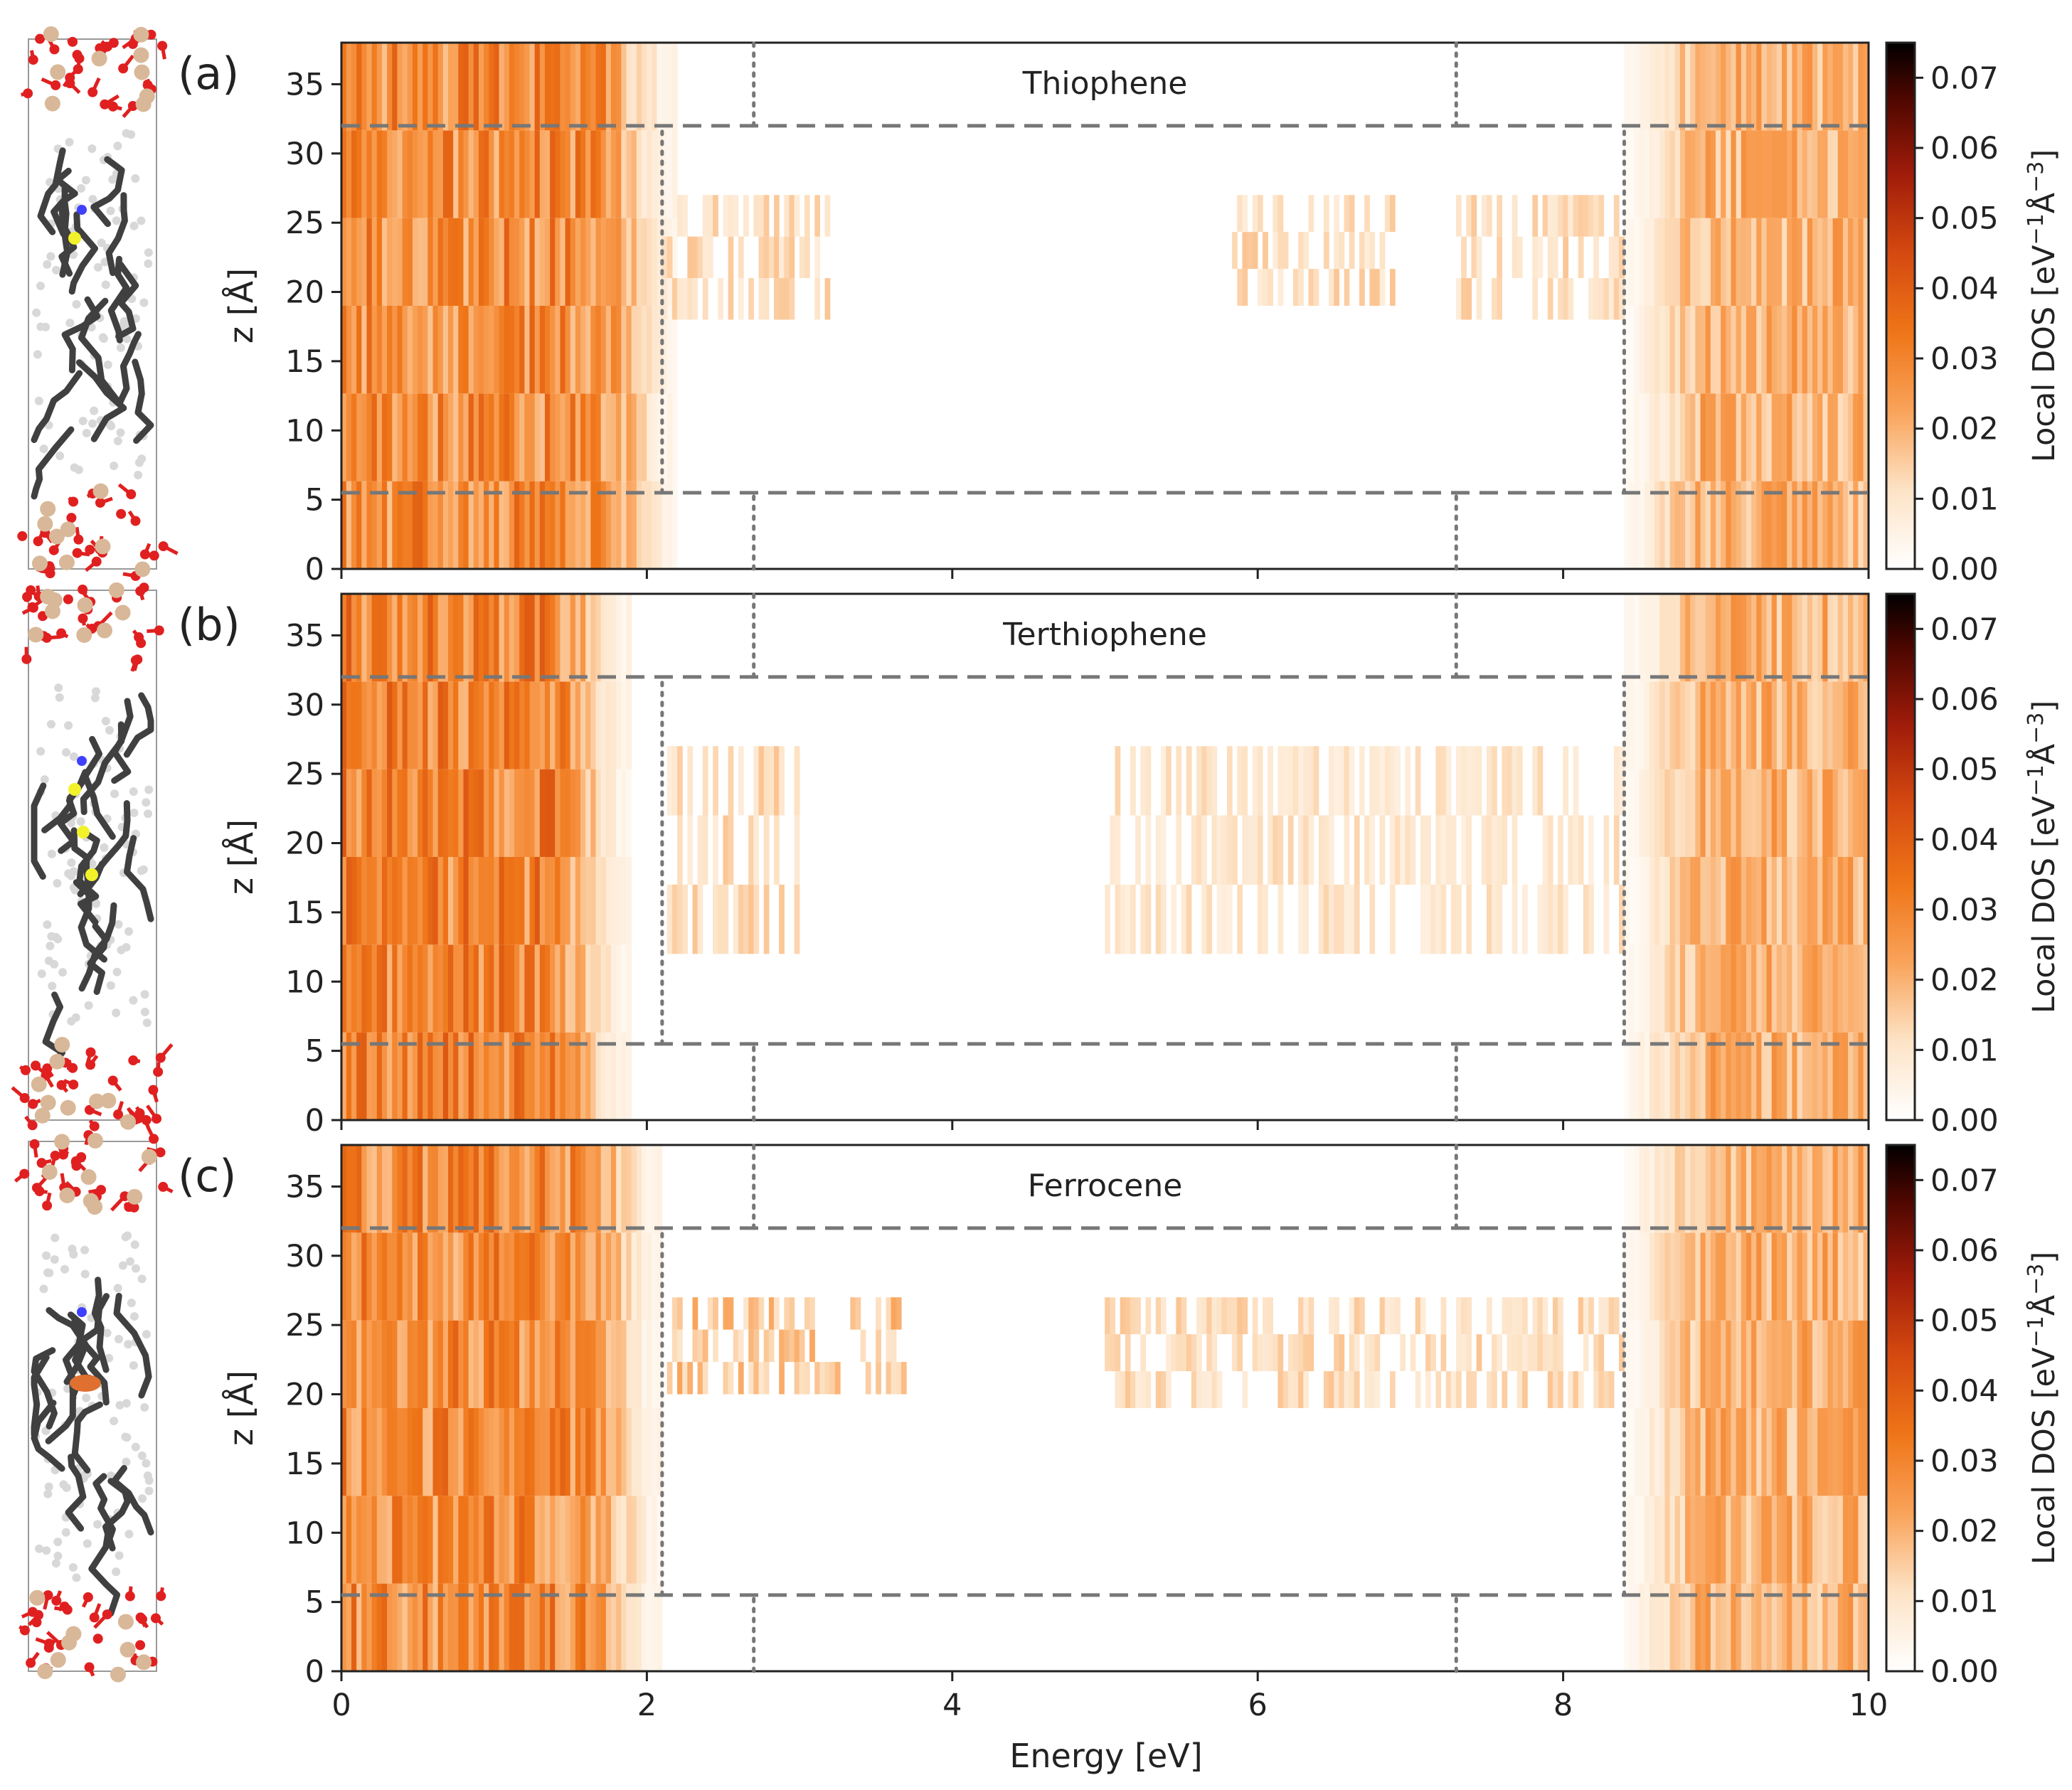  Describe the element at coordinates (241, 857) in the screenshot. I see `y-axis-label: z [Å]` at that location.